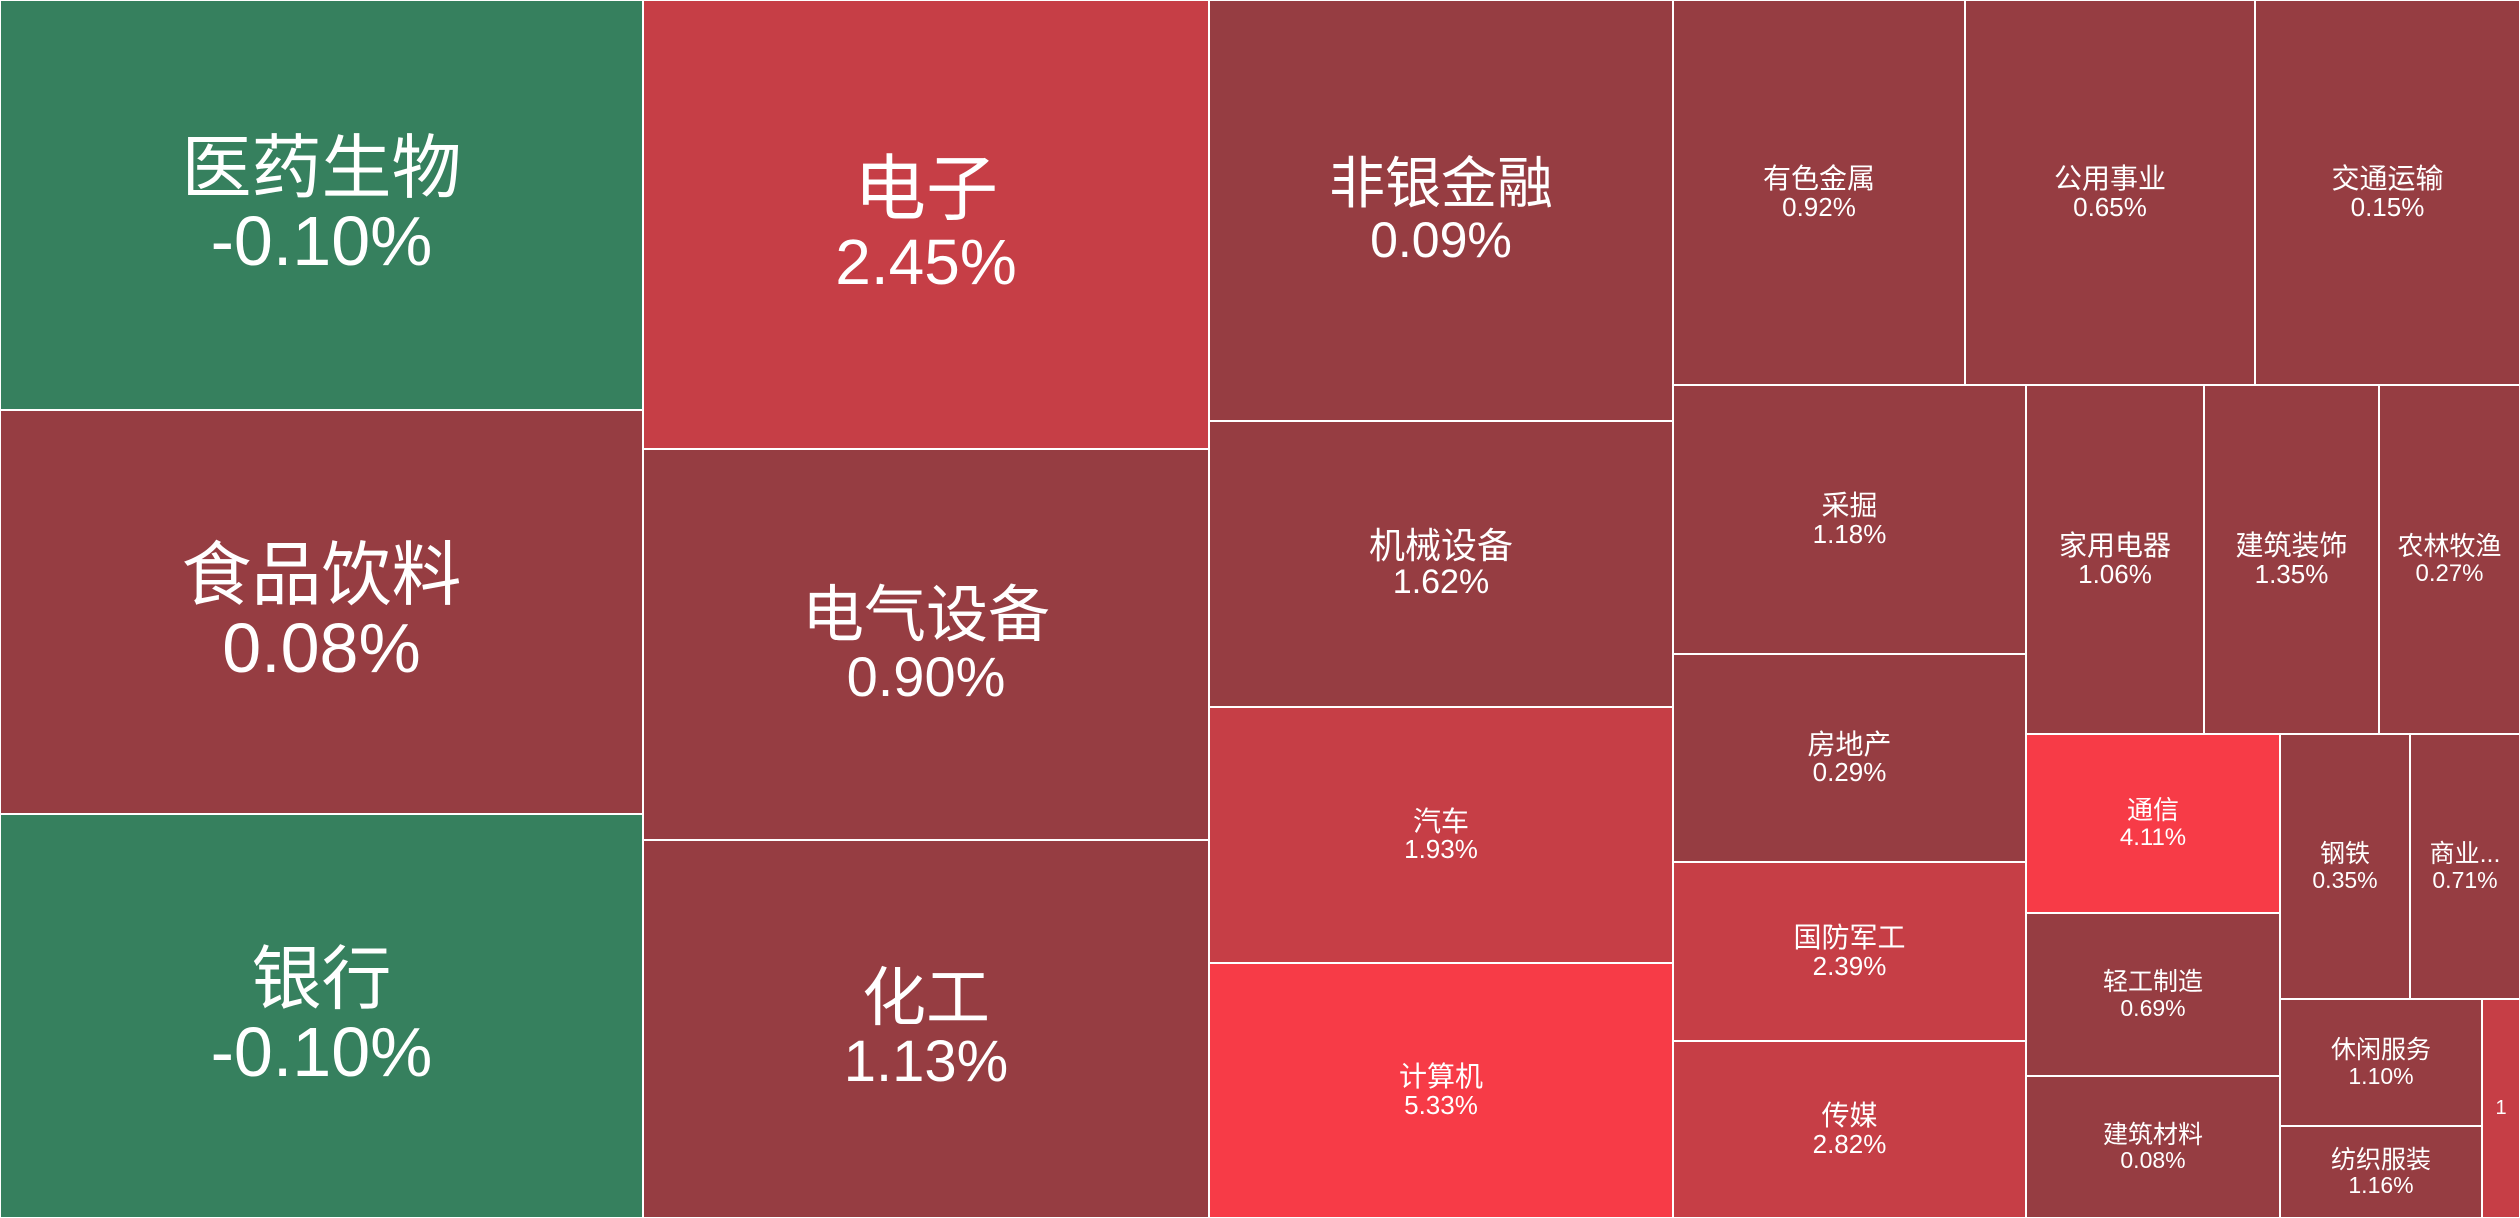 This screenshot has width=2520, height=1218. Describe the element at coordinates (1440, 546) in the screenshot. I see `tile-sector-name: 机械设备` at that location.